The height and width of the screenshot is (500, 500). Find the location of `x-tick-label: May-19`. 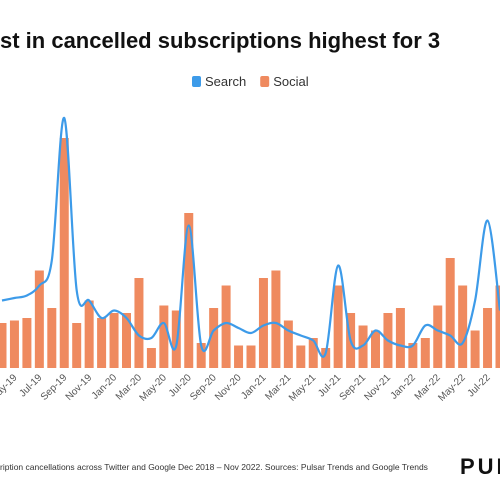

x-tick-label: May-19 is located at coordinates (10, 388).